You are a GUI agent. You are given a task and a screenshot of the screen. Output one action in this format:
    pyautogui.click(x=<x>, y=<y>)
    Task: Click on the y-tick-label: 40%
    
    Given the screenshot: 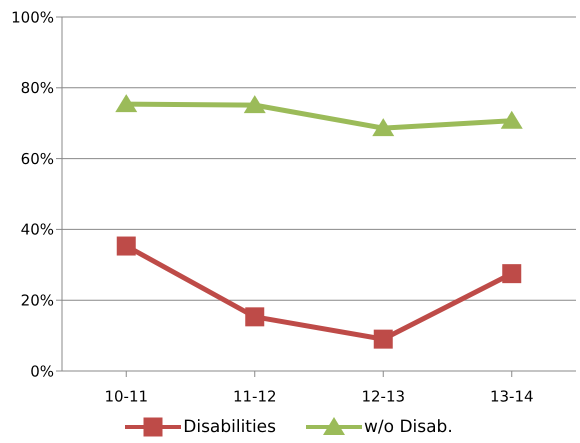 What is the action you would take?
    pyautogui.click(x=37, y=229)
    